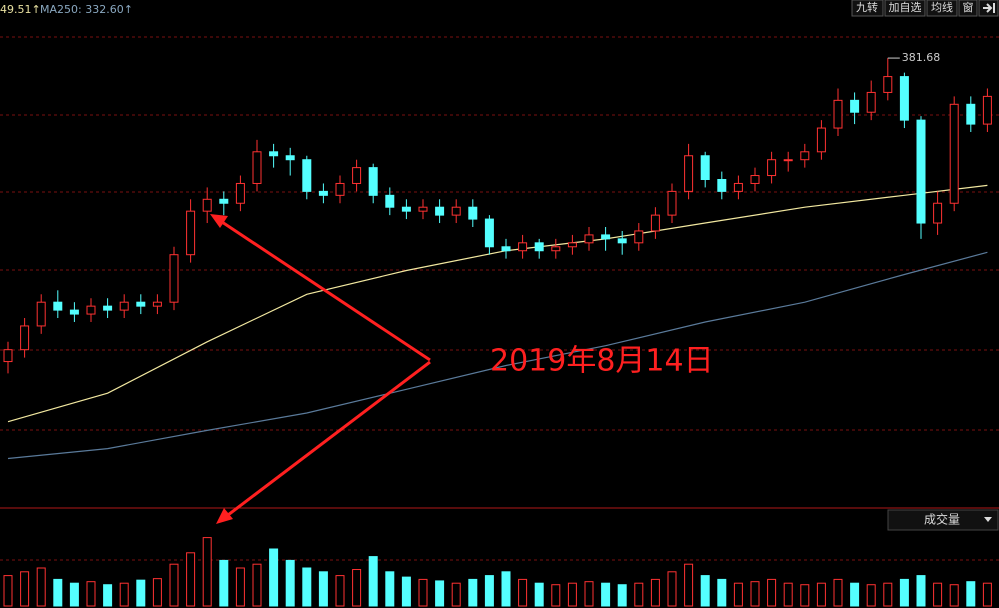 The image size is (999, 608). Describe the element at coordinates (988, 519) in the screenshot. I see `dropdown-icon` at that location.